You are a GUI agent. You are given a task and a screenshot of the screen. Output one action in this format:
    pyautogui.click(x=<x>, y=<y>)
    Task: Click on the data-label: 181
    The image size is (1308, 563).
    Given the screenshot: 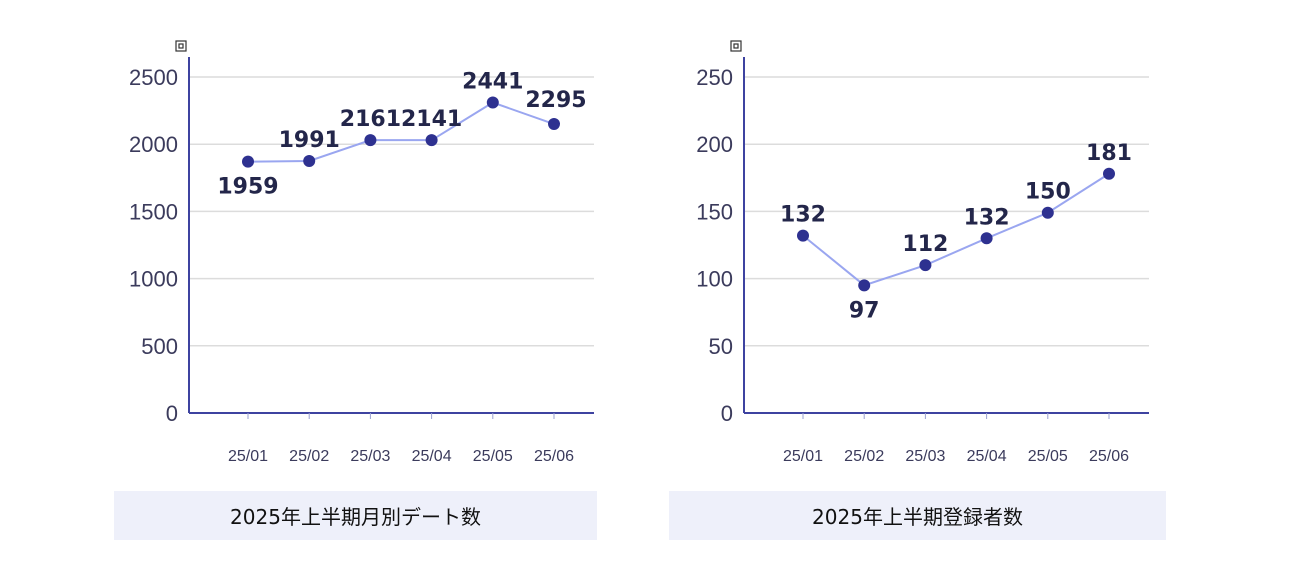 What is the action you would take?
    pyautogui.click(x=1109, y=153)
    